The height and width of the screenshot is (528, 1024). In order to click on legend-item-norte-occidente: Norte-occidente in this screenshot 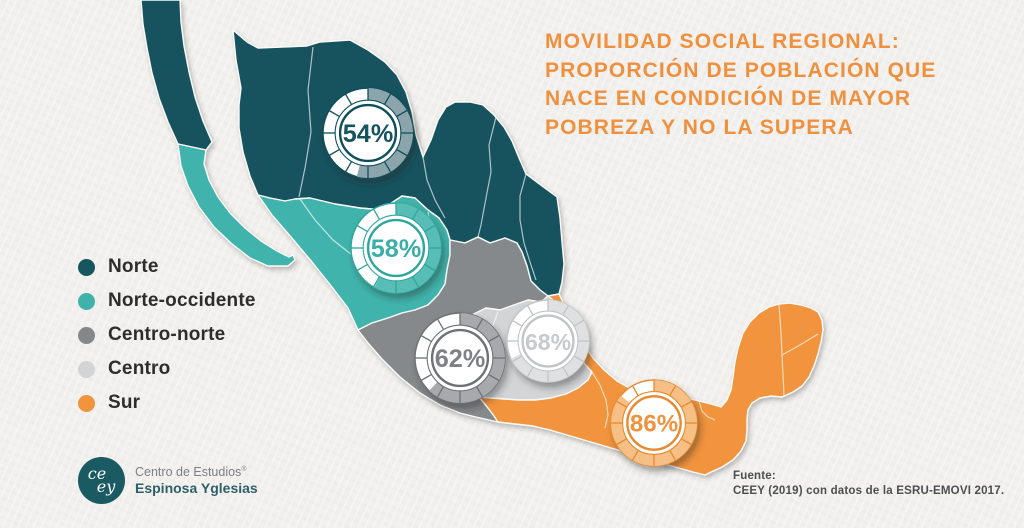, I will do `click(167, 301)`.